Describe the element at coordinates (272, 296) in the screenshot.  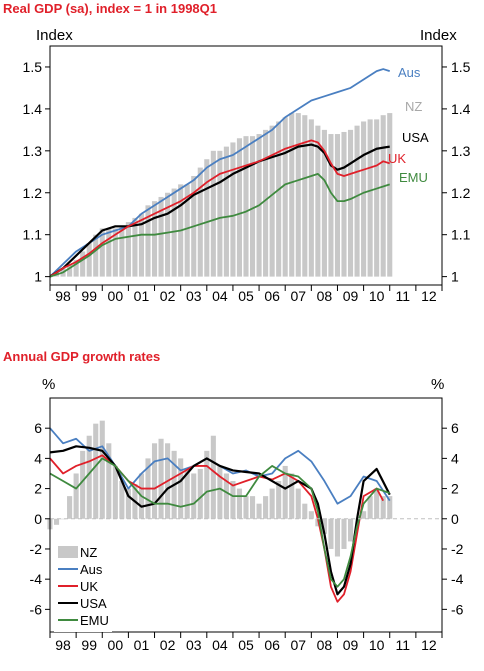
I see `chart1-xtick-label: 06` at that location.